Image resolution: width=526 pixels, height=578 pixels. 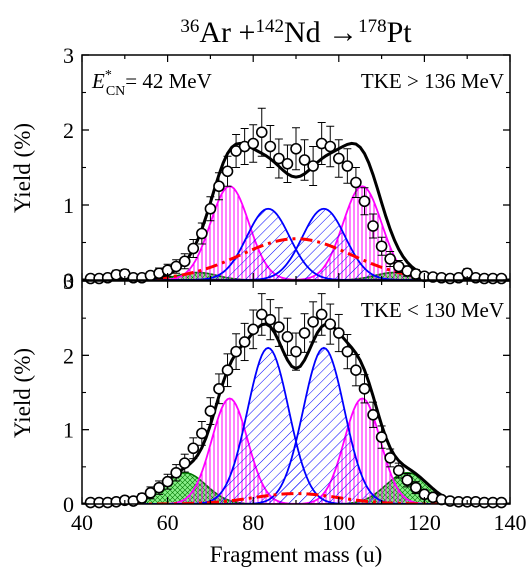 What do you see at coordinates (68, 355) in the screenshot?
I see `bot-y-tick-label: 2` at bounding box center [68, 355].